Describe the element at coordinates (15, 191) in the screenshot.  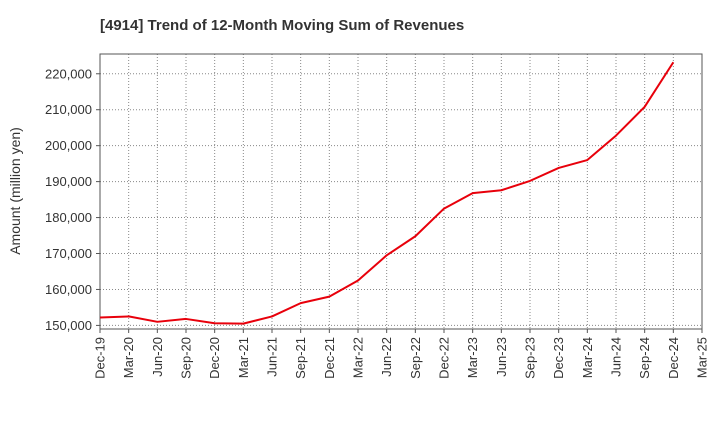
I see `y-axis-label: Amount (million yen)` at that location.